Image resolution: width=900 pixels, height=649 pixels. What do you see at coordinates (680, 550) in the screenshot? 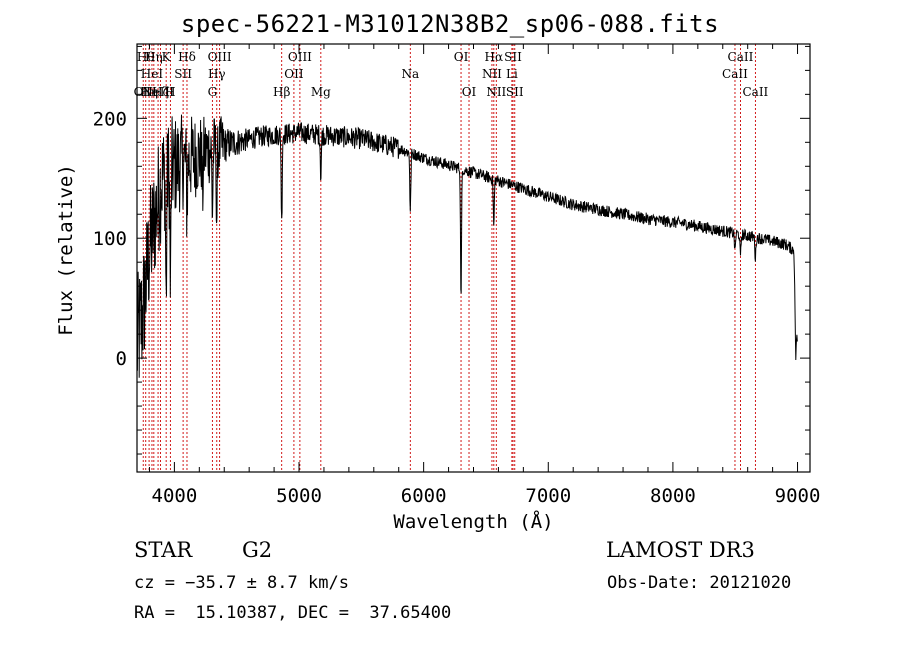
I see `survey-name: LAMOST DR3` at bounding box center [680, 550].